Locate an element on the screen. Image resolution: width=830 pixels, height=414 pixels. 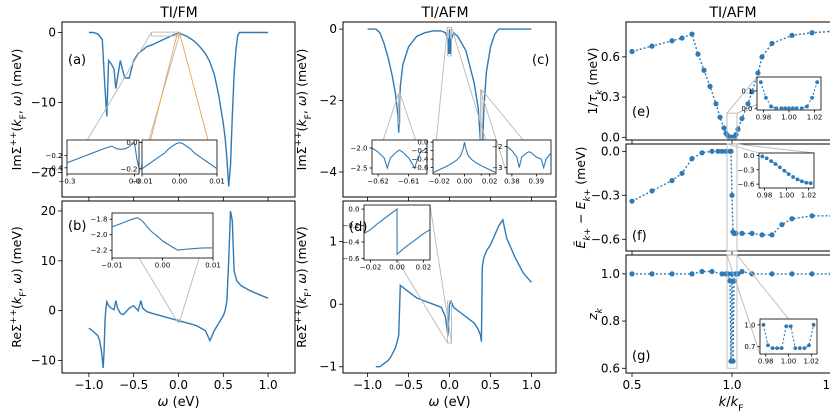
y-tick-label: −1.8 is located at coordinates (99, 220).